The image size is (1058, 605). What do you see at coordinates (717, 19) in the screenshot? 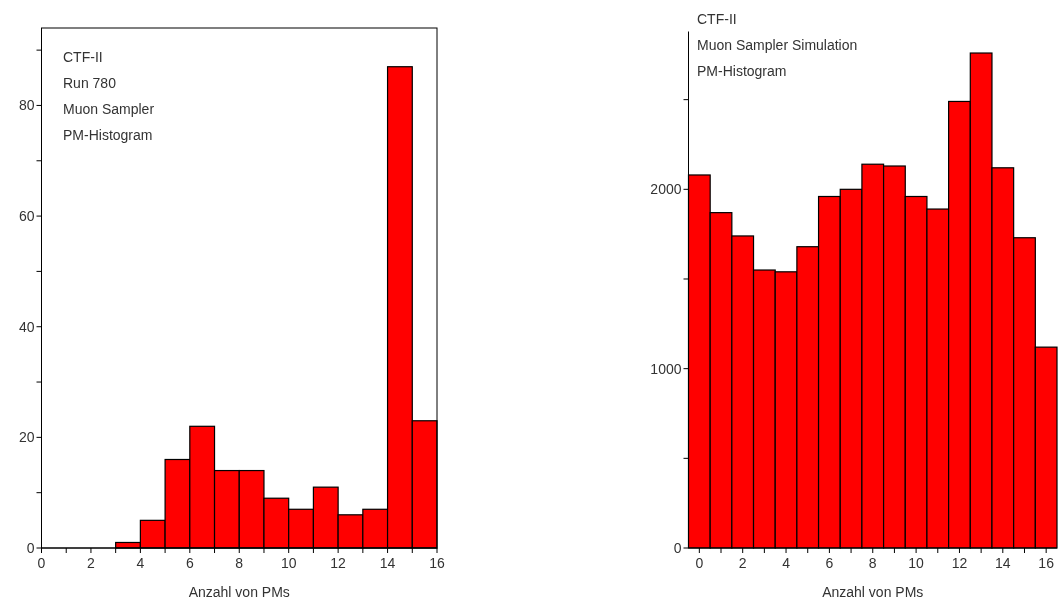
I see `text: CTF-II` at bounding box center [717, 19].